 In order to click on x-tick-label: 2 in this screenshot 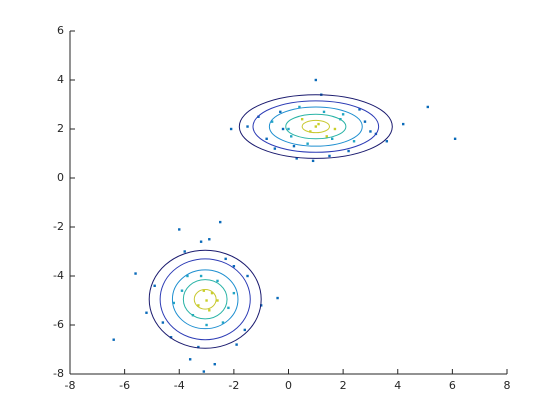, I will do `click(343, 385)`.